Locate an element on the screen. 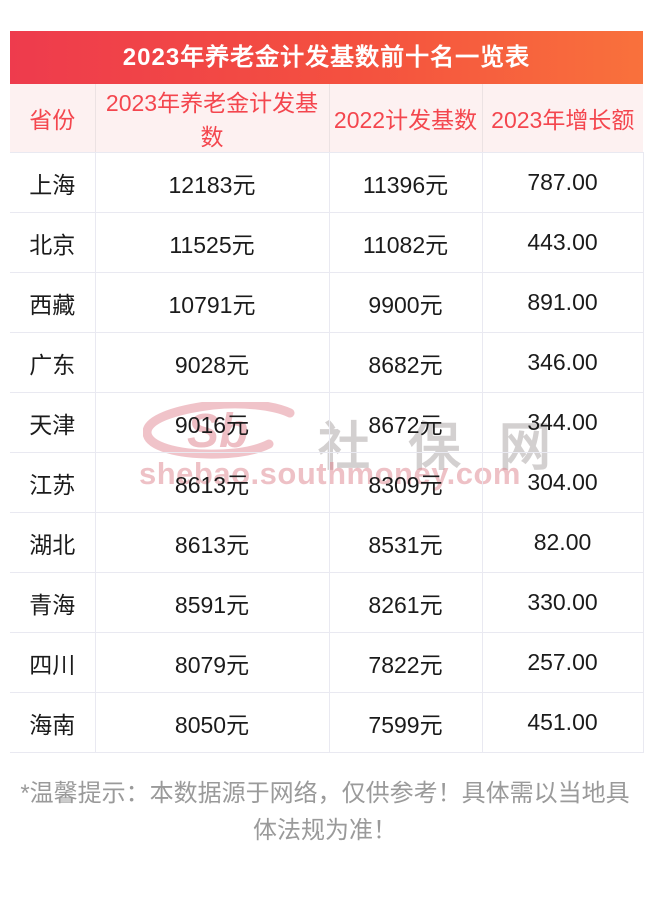 The image size is (650, 911). base-2023-cell: 9016元 is located at coordinates (211, 422).